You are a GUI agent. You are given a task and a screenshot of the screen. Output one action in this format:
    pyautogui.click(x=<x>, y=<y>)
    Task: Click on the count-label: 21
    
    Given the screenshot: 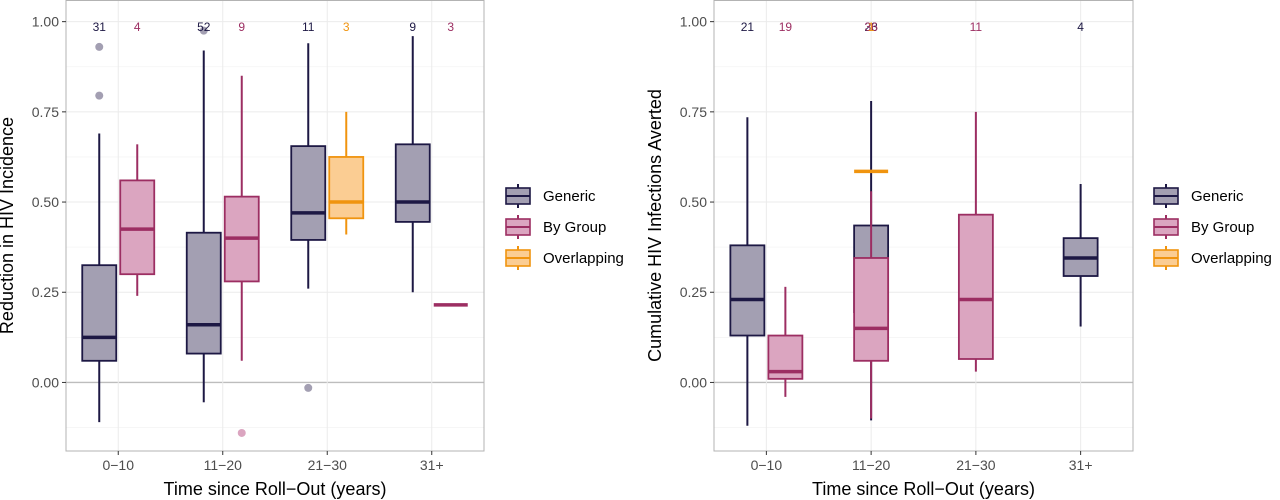 What is the action you would take?
    pyautogui.click(x=748, y=27)
    